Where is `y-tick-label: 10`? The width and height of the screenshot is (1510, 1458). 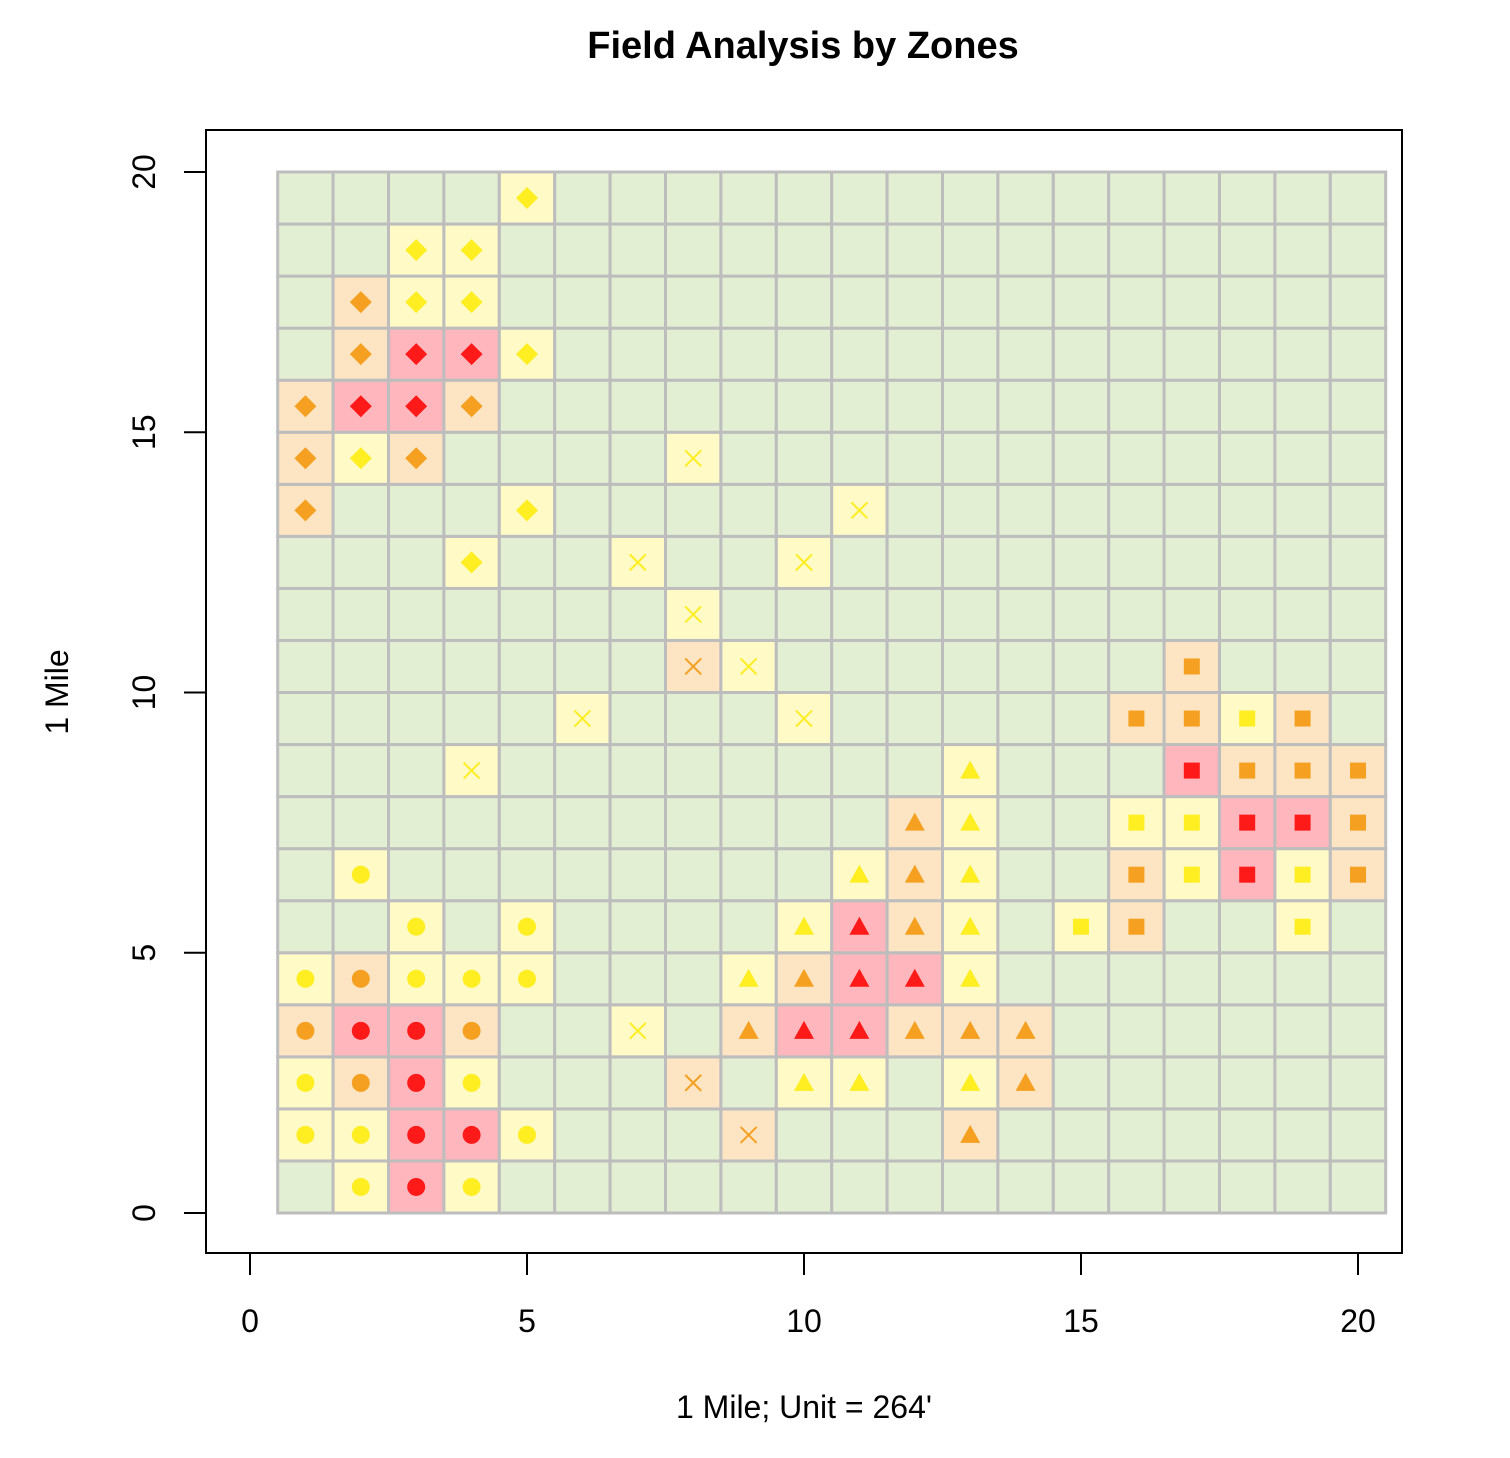
y-tick-label: 10 is located at coordinates (144, 693).